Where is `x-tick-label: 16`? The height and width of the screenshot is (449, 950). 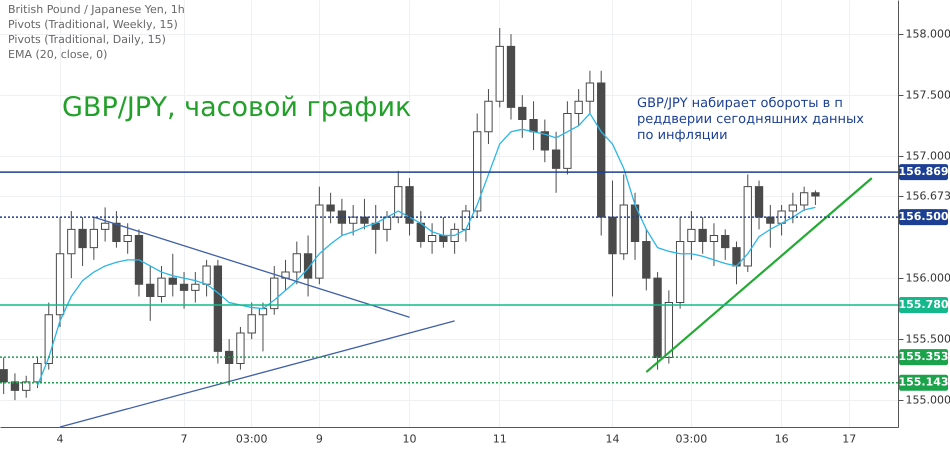 x-tick-label: 16 is located at coordinates (781, 439).